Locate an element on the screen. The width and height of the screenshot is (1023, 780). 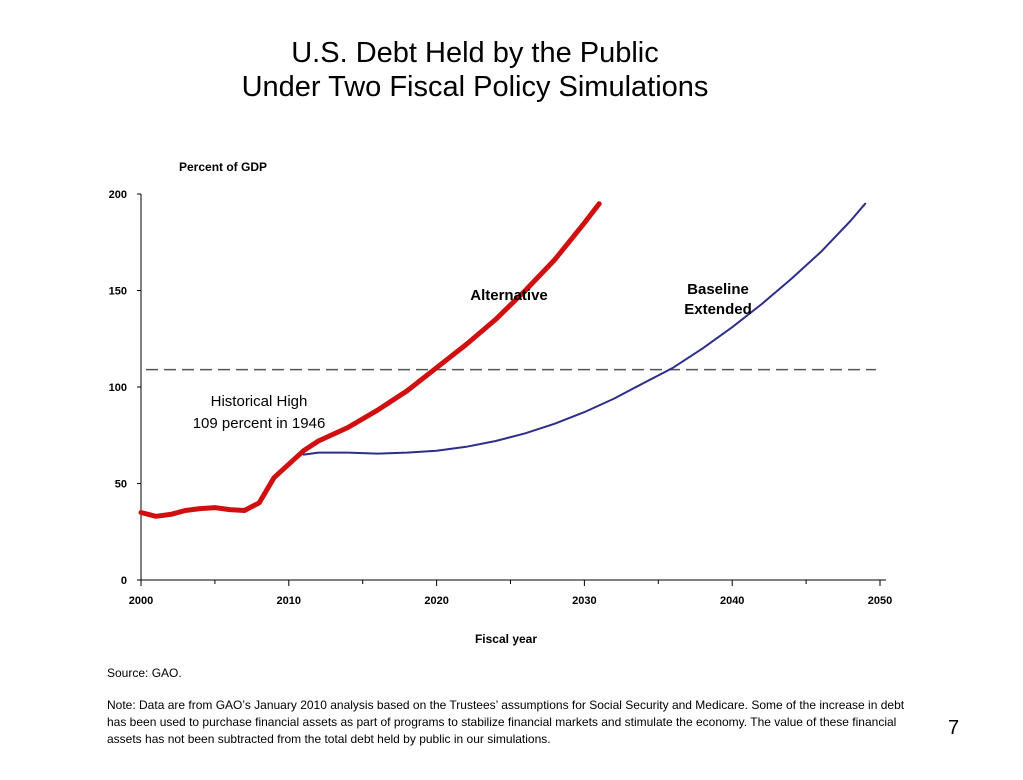
y-tick-label: 200 is located at coordinates (118, 195).